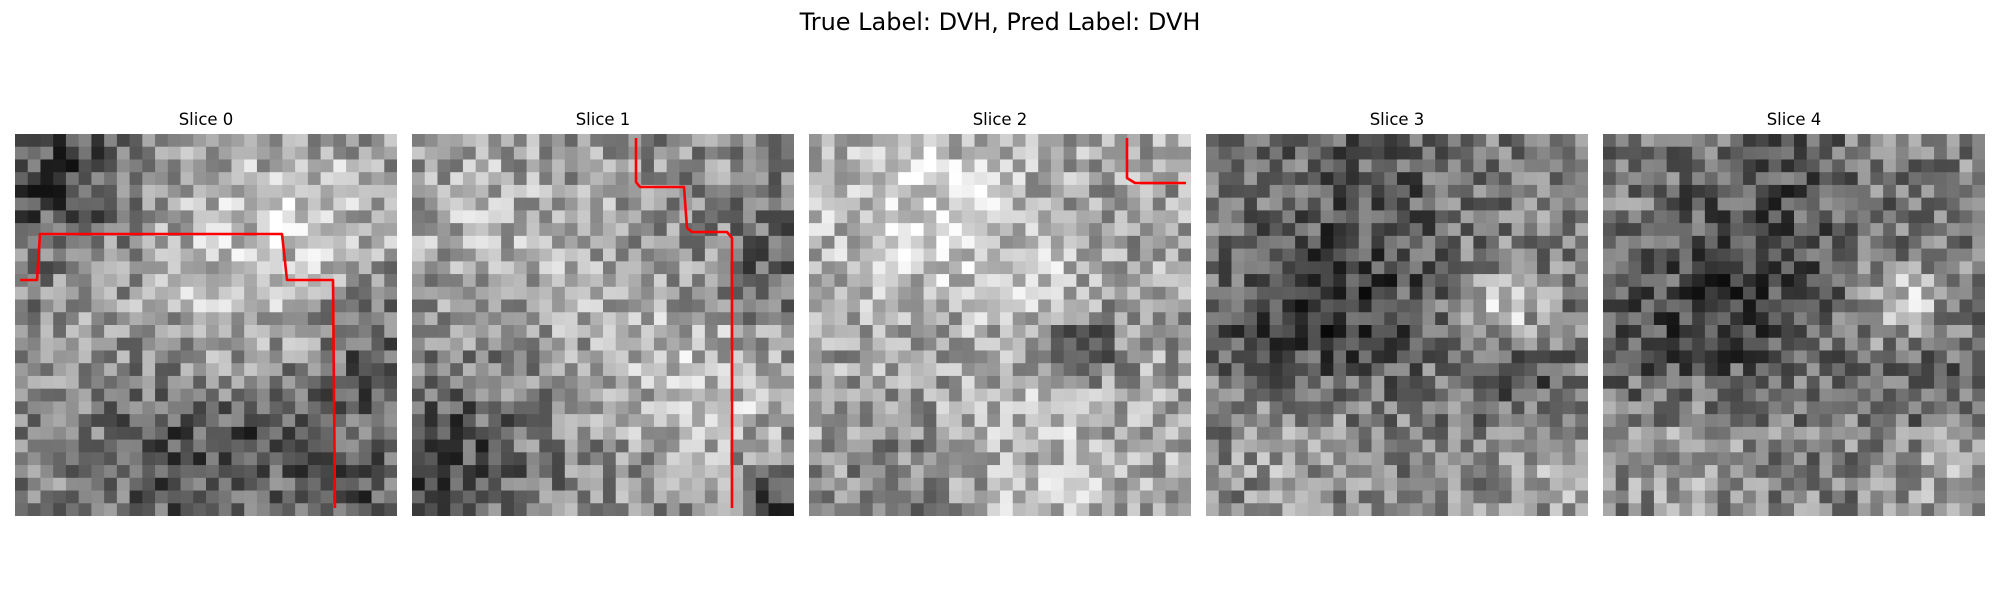 The width and height of the screenshot is (2000, 600). What do you see at coordinates (1000, 119) in the screenshot?
I see `slice-title: Slice 2` at bounding box center [1000, 119].